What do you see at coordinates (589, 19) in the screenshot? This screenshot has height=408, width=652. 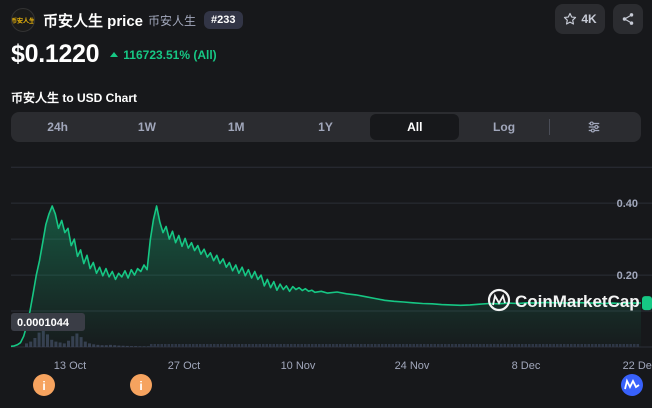 I see `watchlist-count: 4K` at bounding box center [589, 19].